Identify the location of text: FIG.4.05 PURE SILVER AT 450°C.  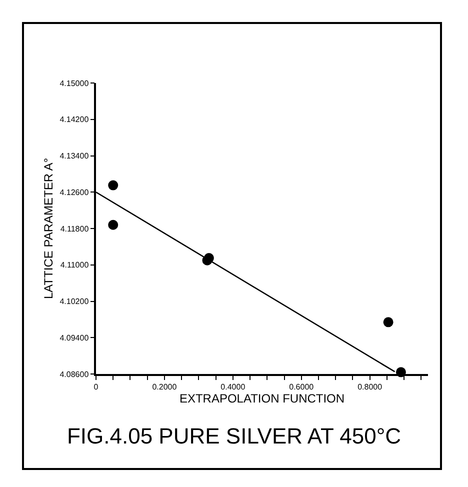
(234, 436).